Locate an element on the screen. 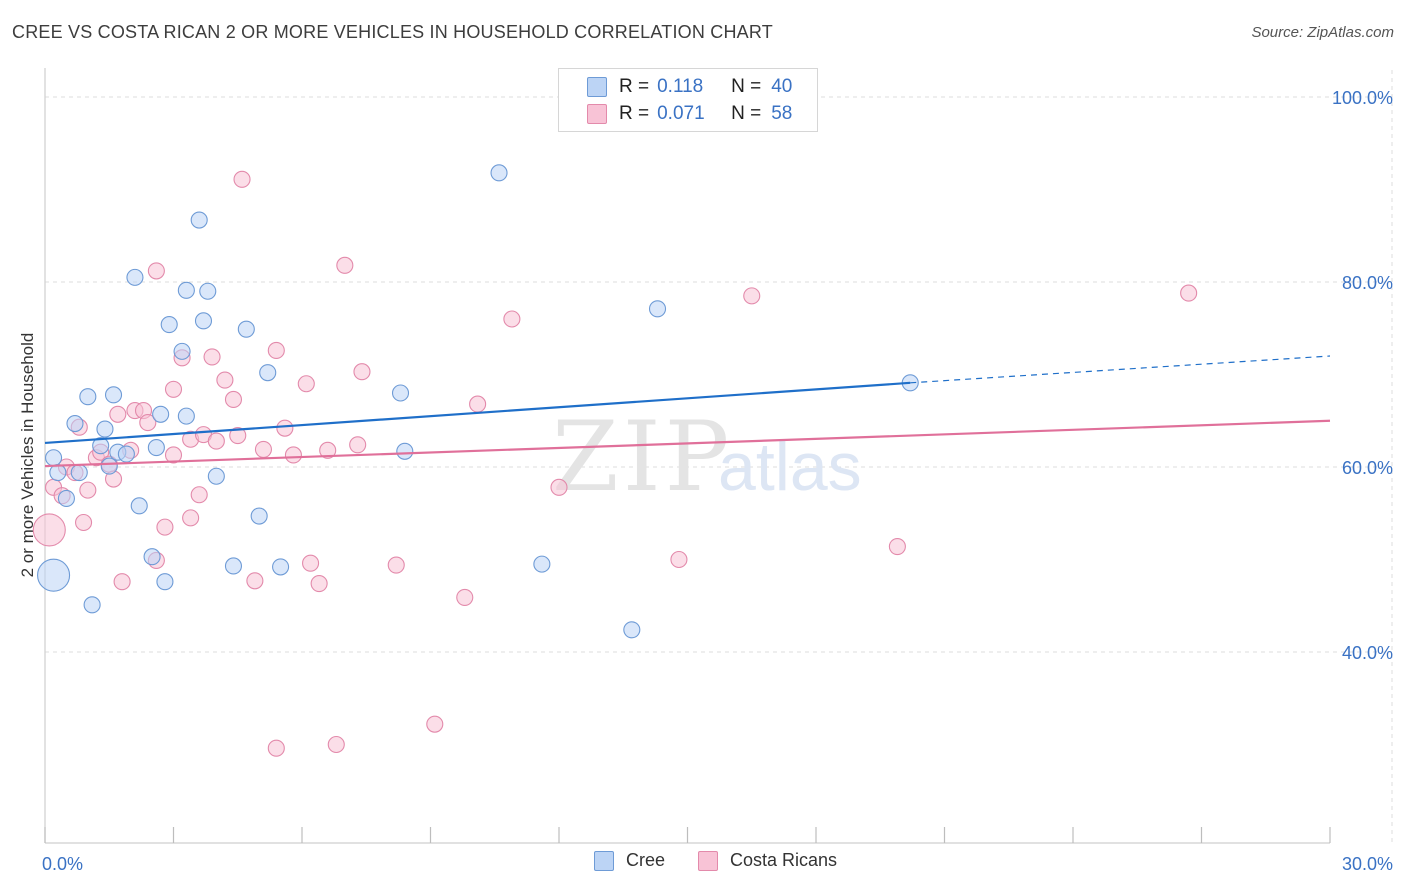 This screenshot has width=1406, height=892. bottom-legend-cree: Cree is located at coordinates (629, 860).